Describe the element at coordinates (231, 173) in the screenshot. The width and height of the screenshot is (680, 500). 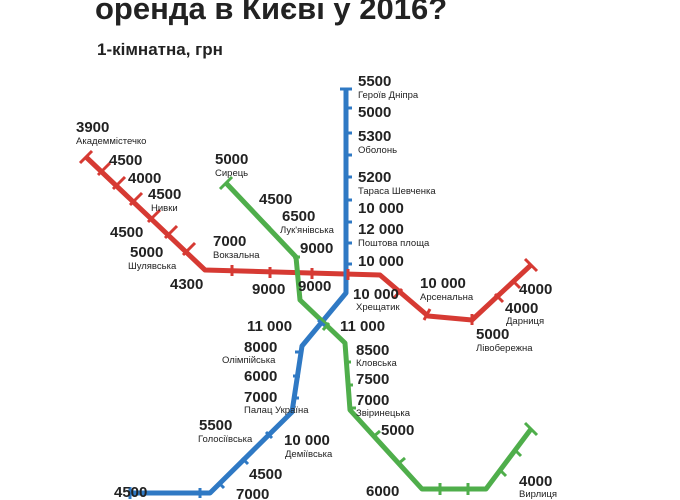
I see `green-station-syrets: Сирець` at that location.